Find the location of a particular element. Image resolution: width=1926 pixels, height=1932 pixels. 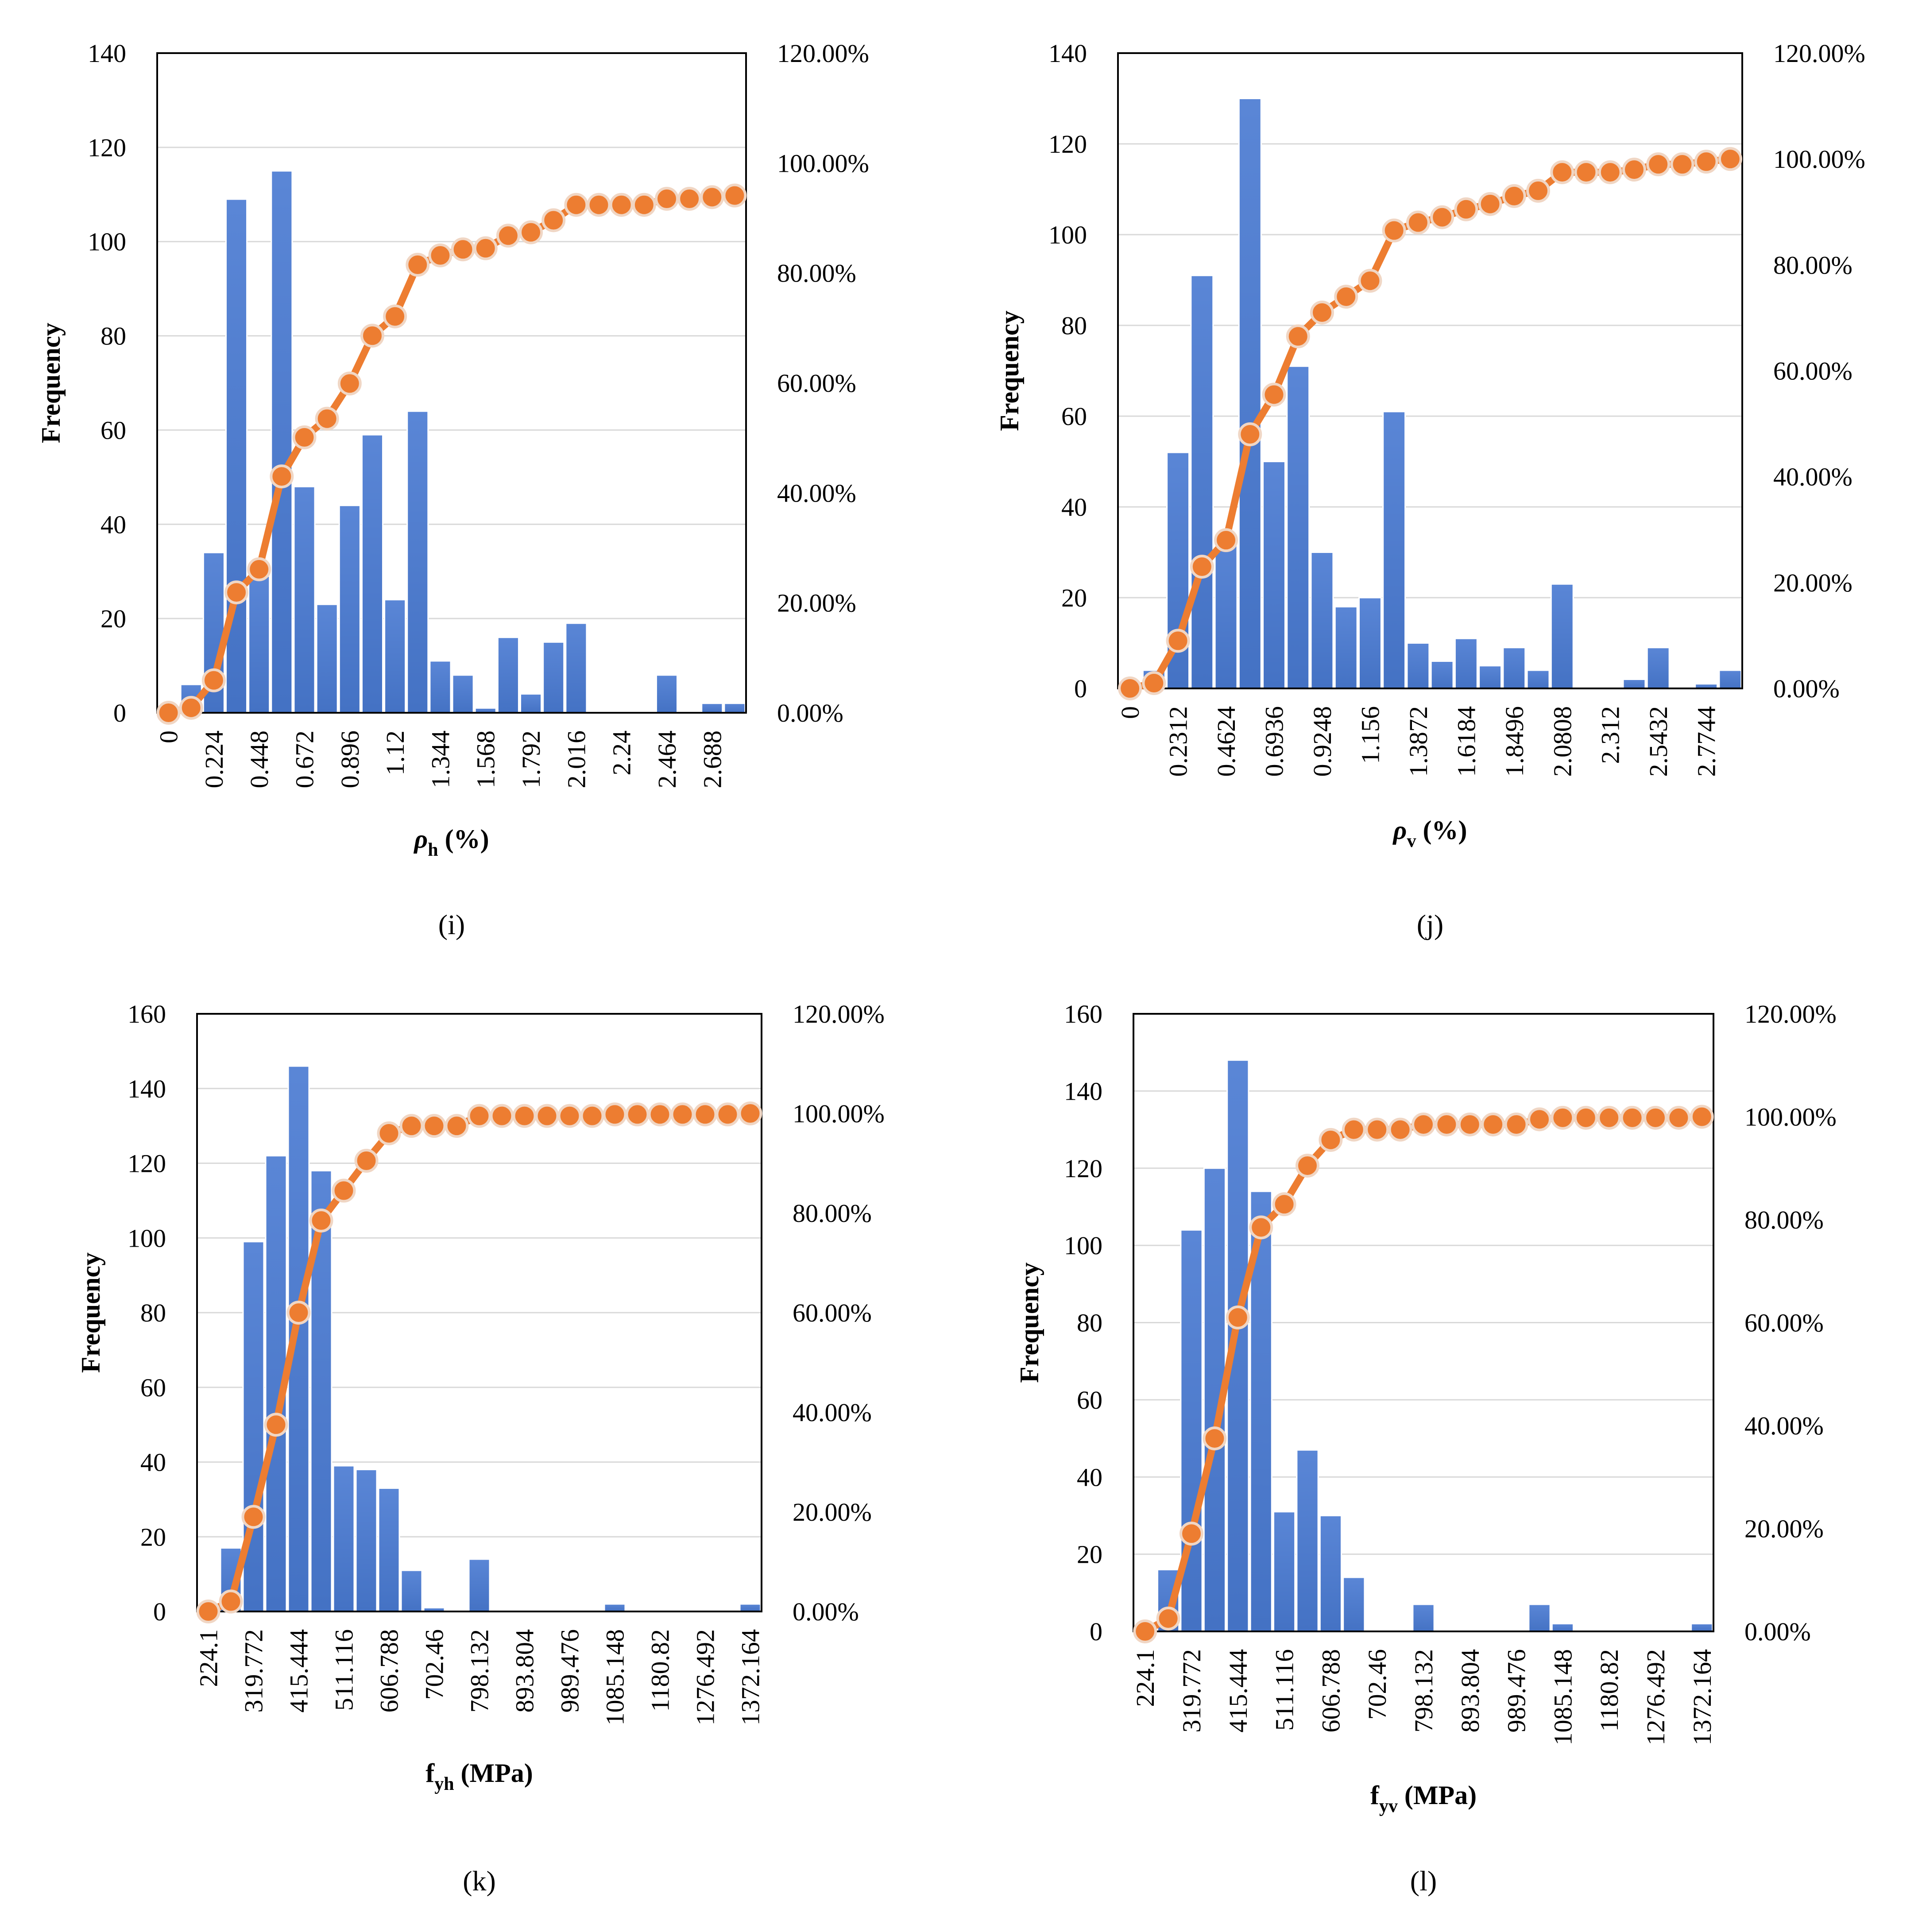

x-tick-label: 2.312 is located at coordinates (1610, 735).